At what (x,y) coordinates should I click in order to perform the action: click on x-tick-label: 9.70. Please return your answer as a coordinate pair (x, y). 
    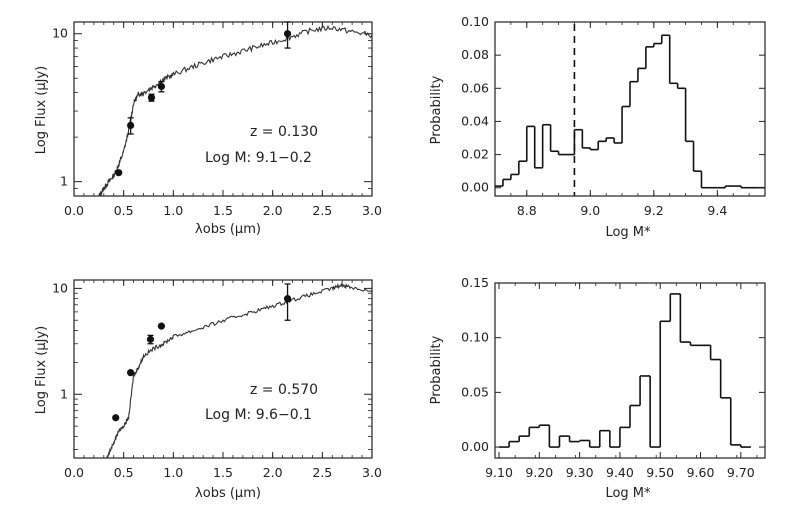
    Looking at the image, I should click on (741, 472).